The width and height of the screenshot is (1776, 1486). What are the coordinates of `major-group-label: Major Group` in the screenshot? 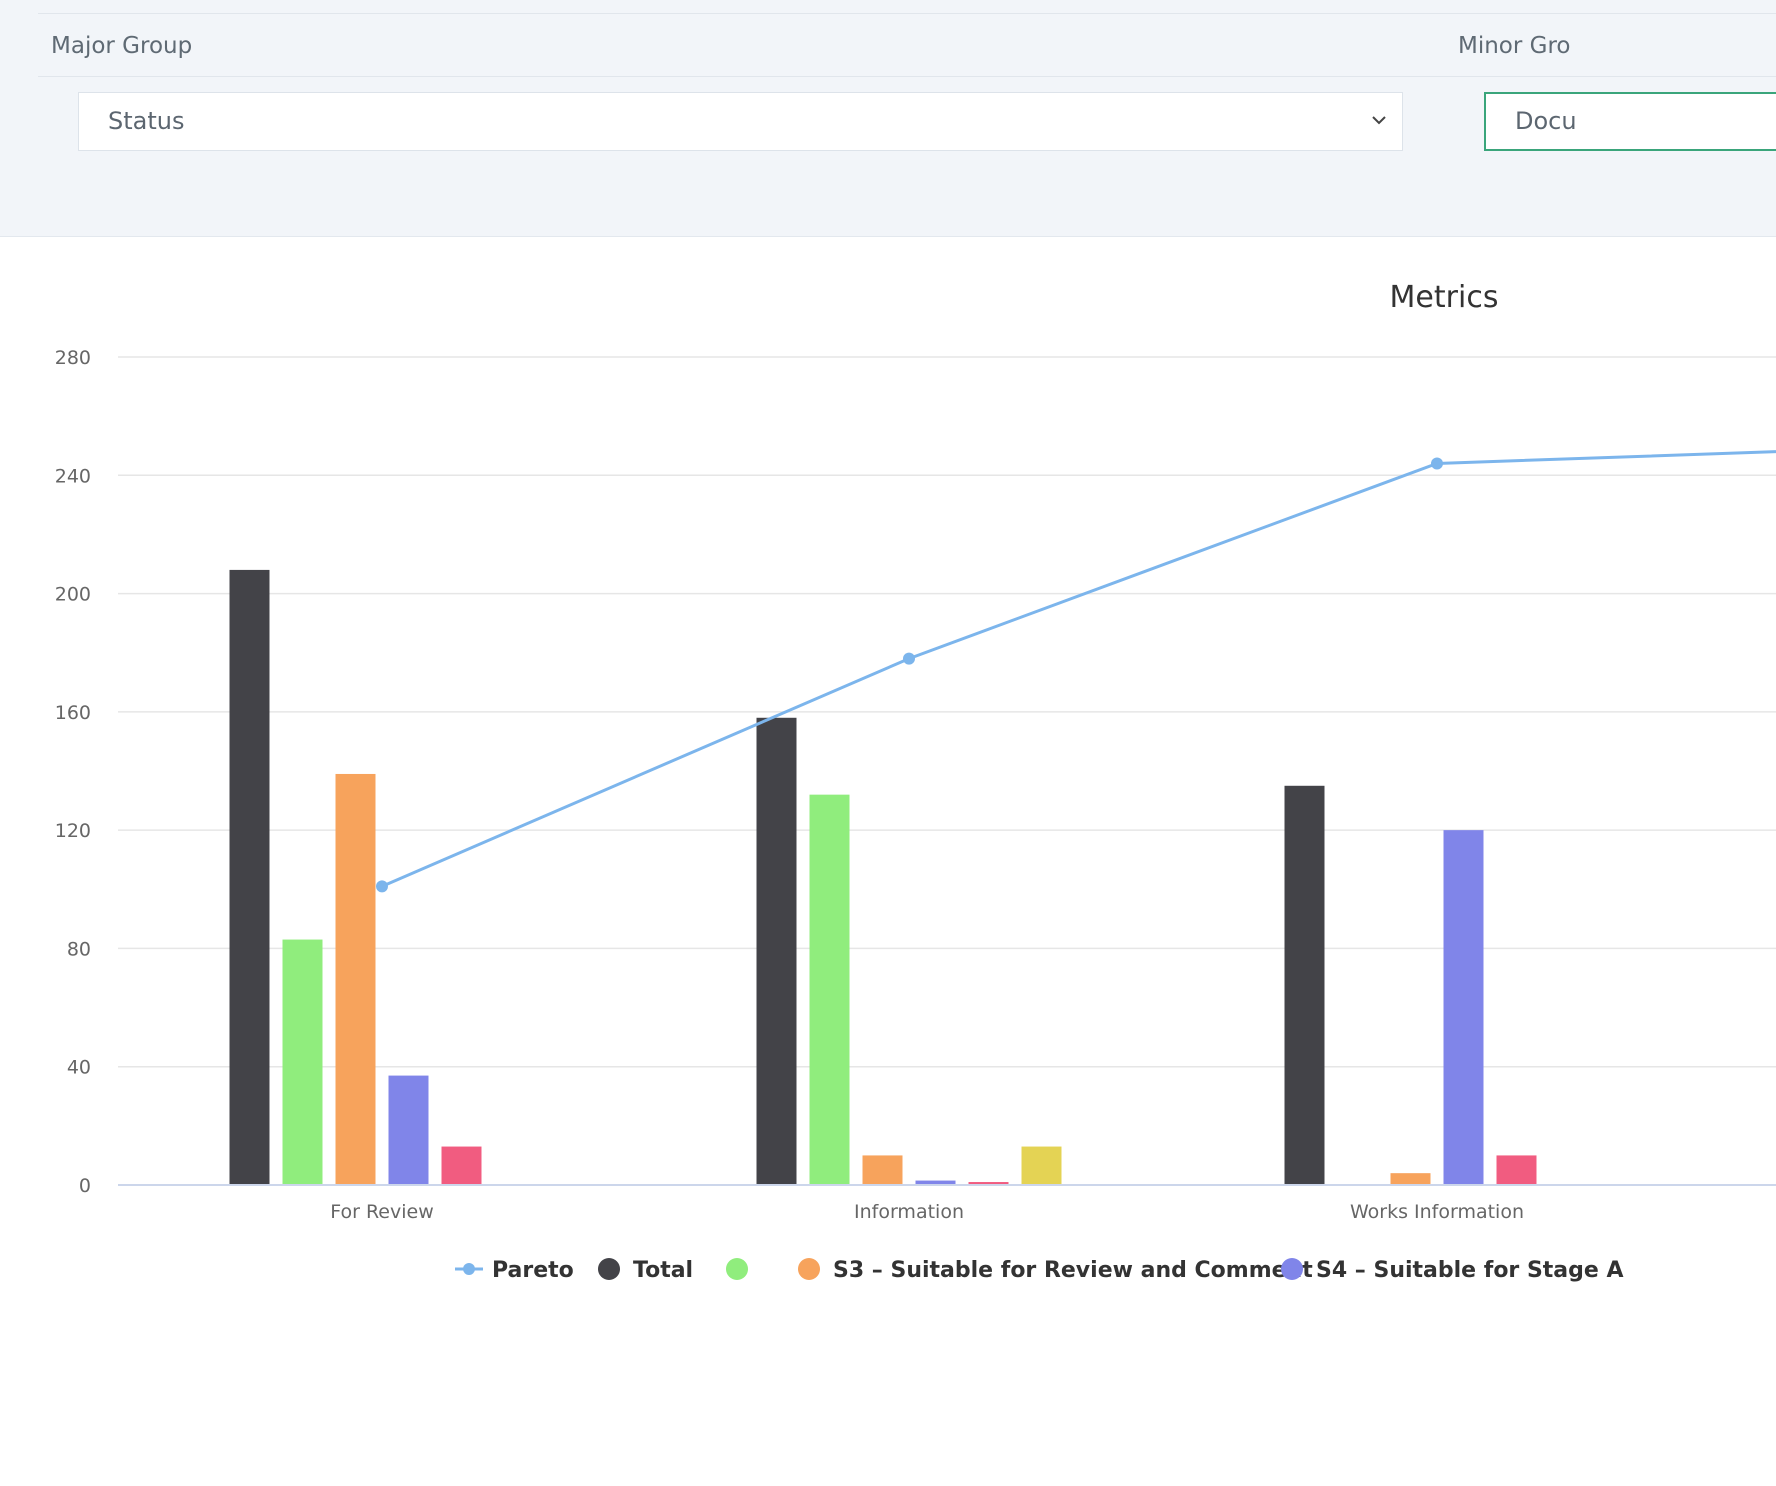 It's located at (122, 46).